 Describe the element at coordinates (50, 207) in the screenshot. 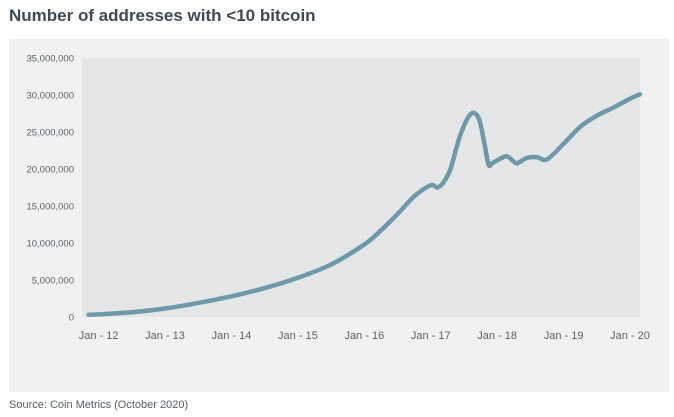

I see `y-tick-label: 15,000,000` at that location.